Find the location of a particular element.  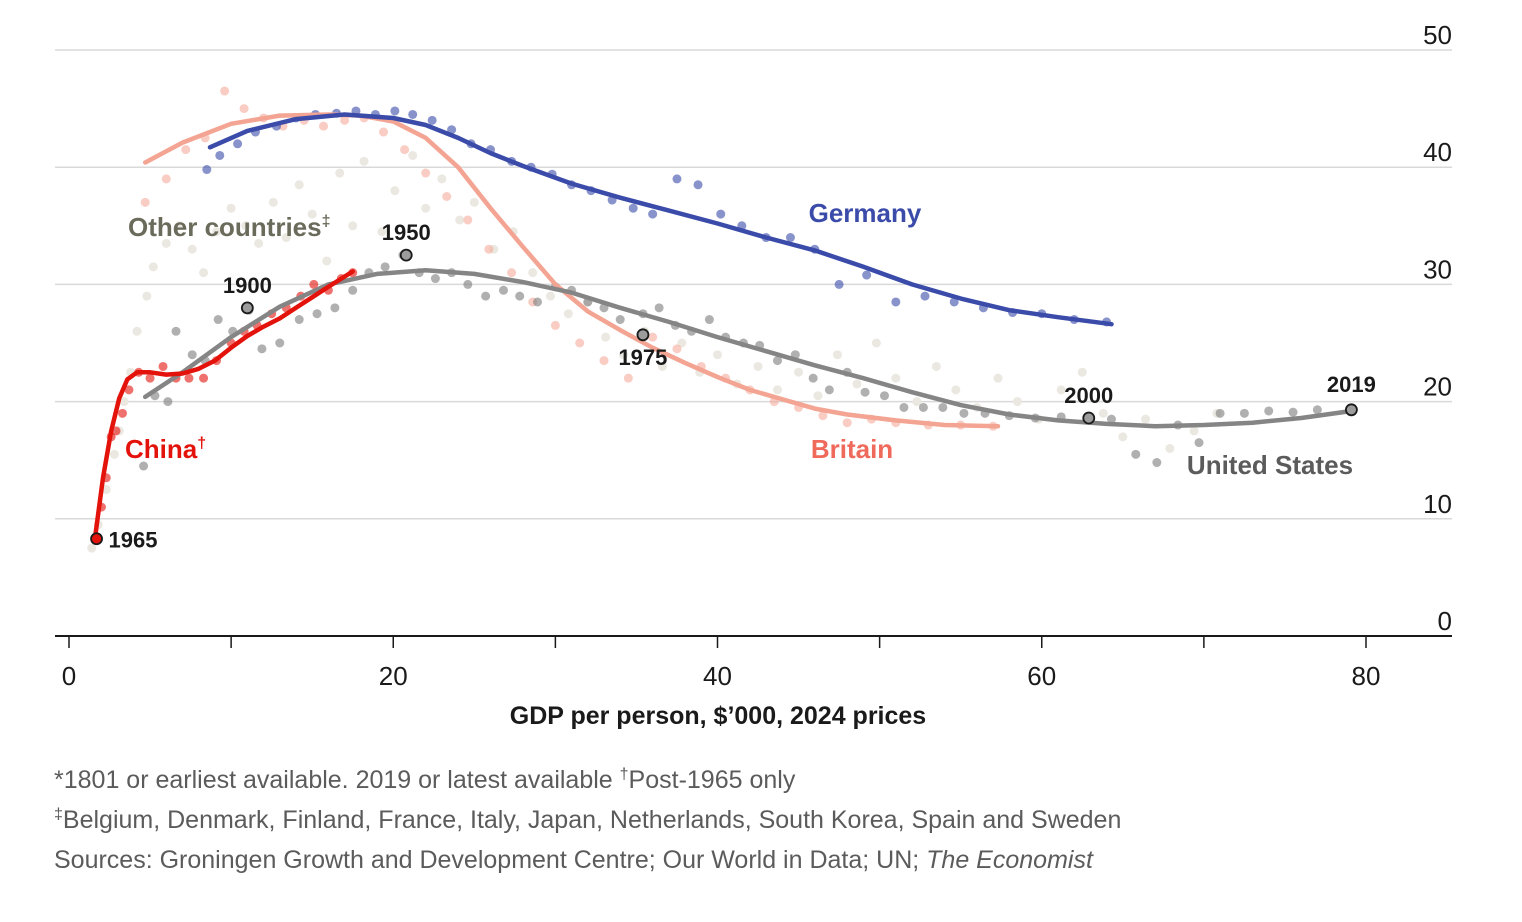

y-tick-label-0: 0 is located at coordinates (1445, 621).